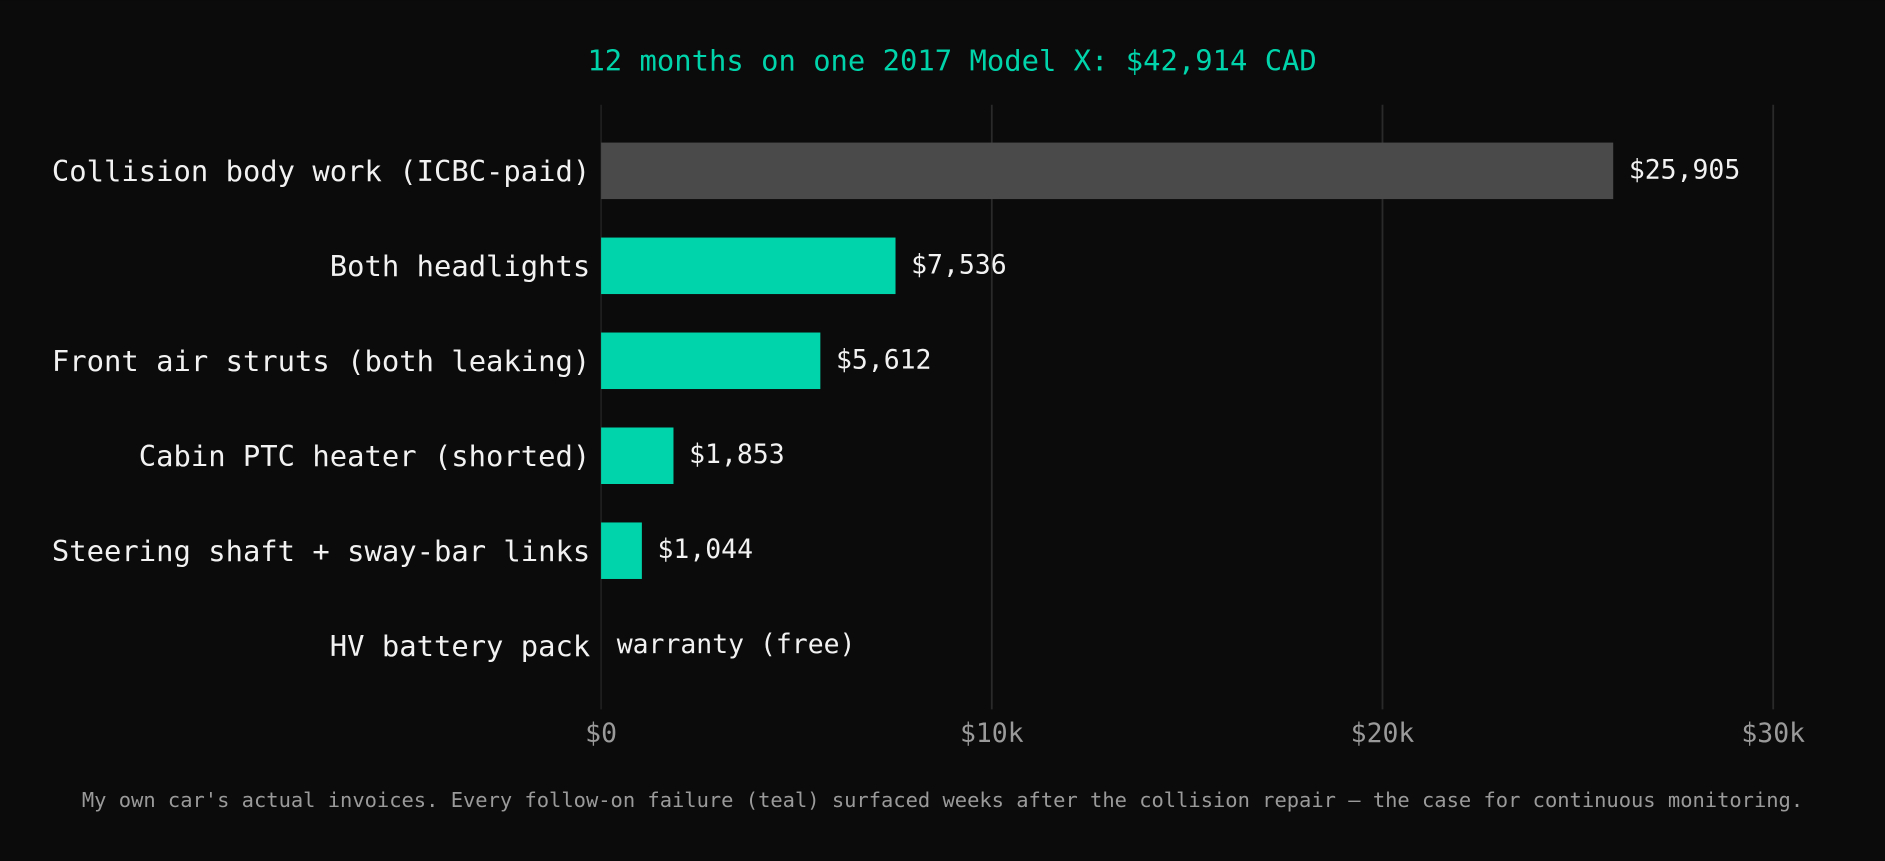 The width and height of the screenshot is (1885, 861). Describe the element at coordinates (959, 264) in the screenshot. I see `value-label: $7,536` at that location.